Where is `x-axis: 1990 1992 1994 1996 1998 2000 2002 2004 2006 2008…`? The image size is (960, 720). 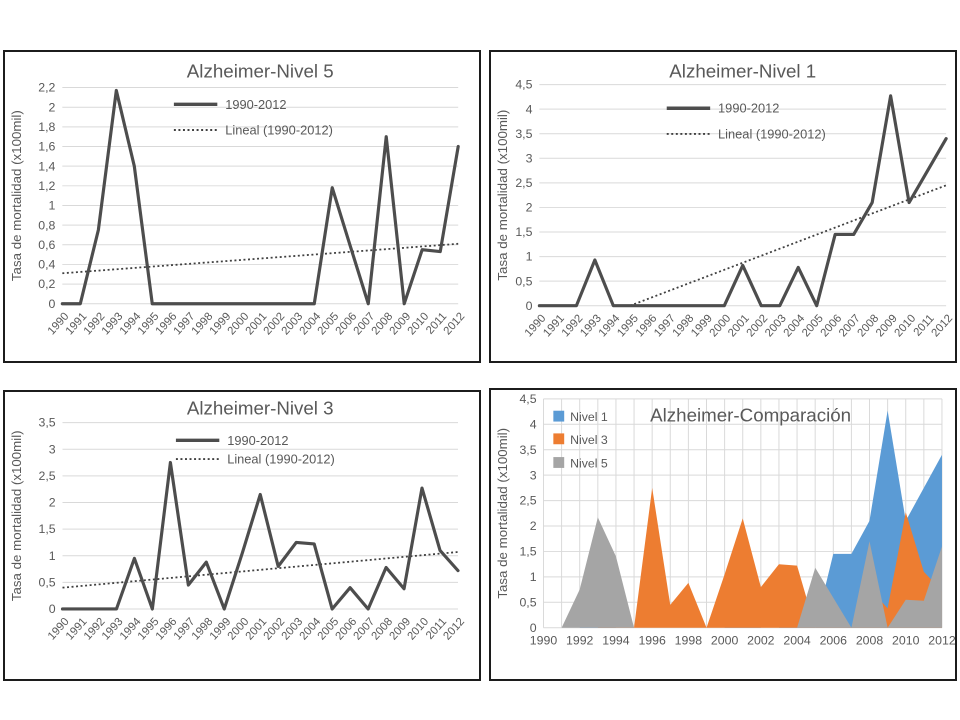
x-axis: 1990 1992 1994 1996 1998 2000 2002 2004 2006 2008… is located at coordinates (742, 640).